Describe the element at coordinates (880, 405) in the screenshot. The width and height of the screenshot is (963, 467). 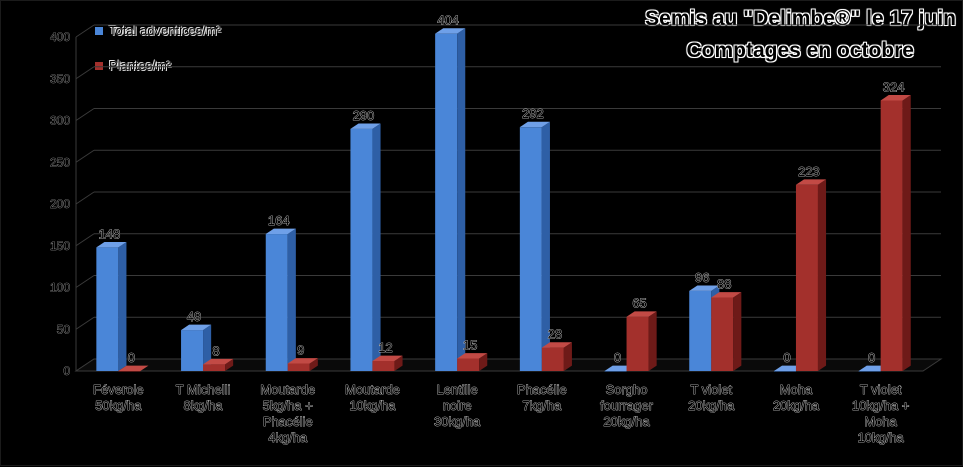
I see `x-tick-label: 10kg/ha +` at that location.